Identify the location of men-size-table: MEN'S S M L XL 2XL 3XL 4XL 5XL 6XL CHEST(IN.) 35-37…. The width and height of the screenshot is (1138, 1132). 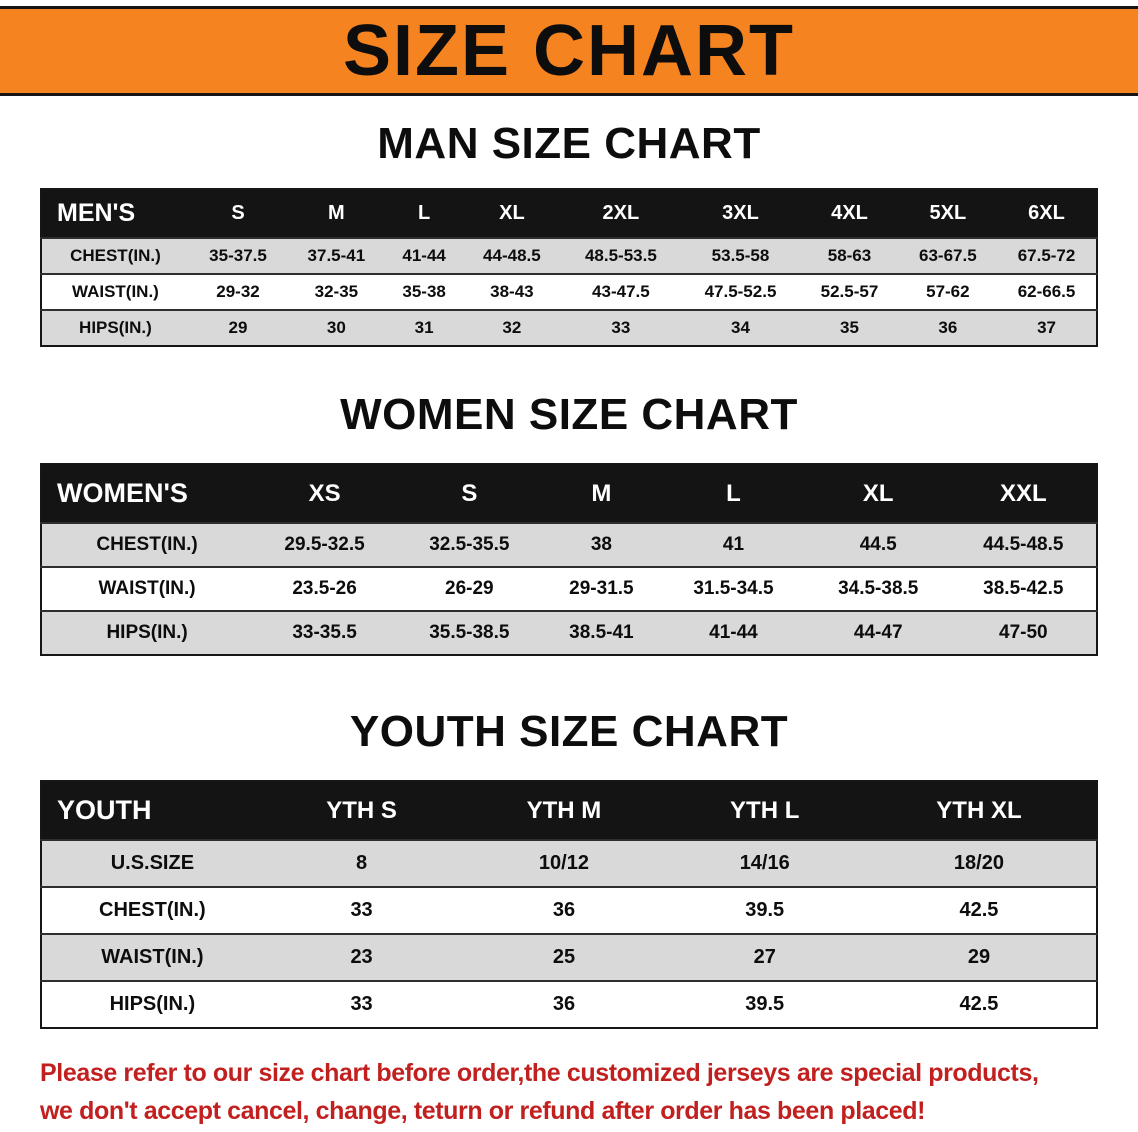
(569, 267).